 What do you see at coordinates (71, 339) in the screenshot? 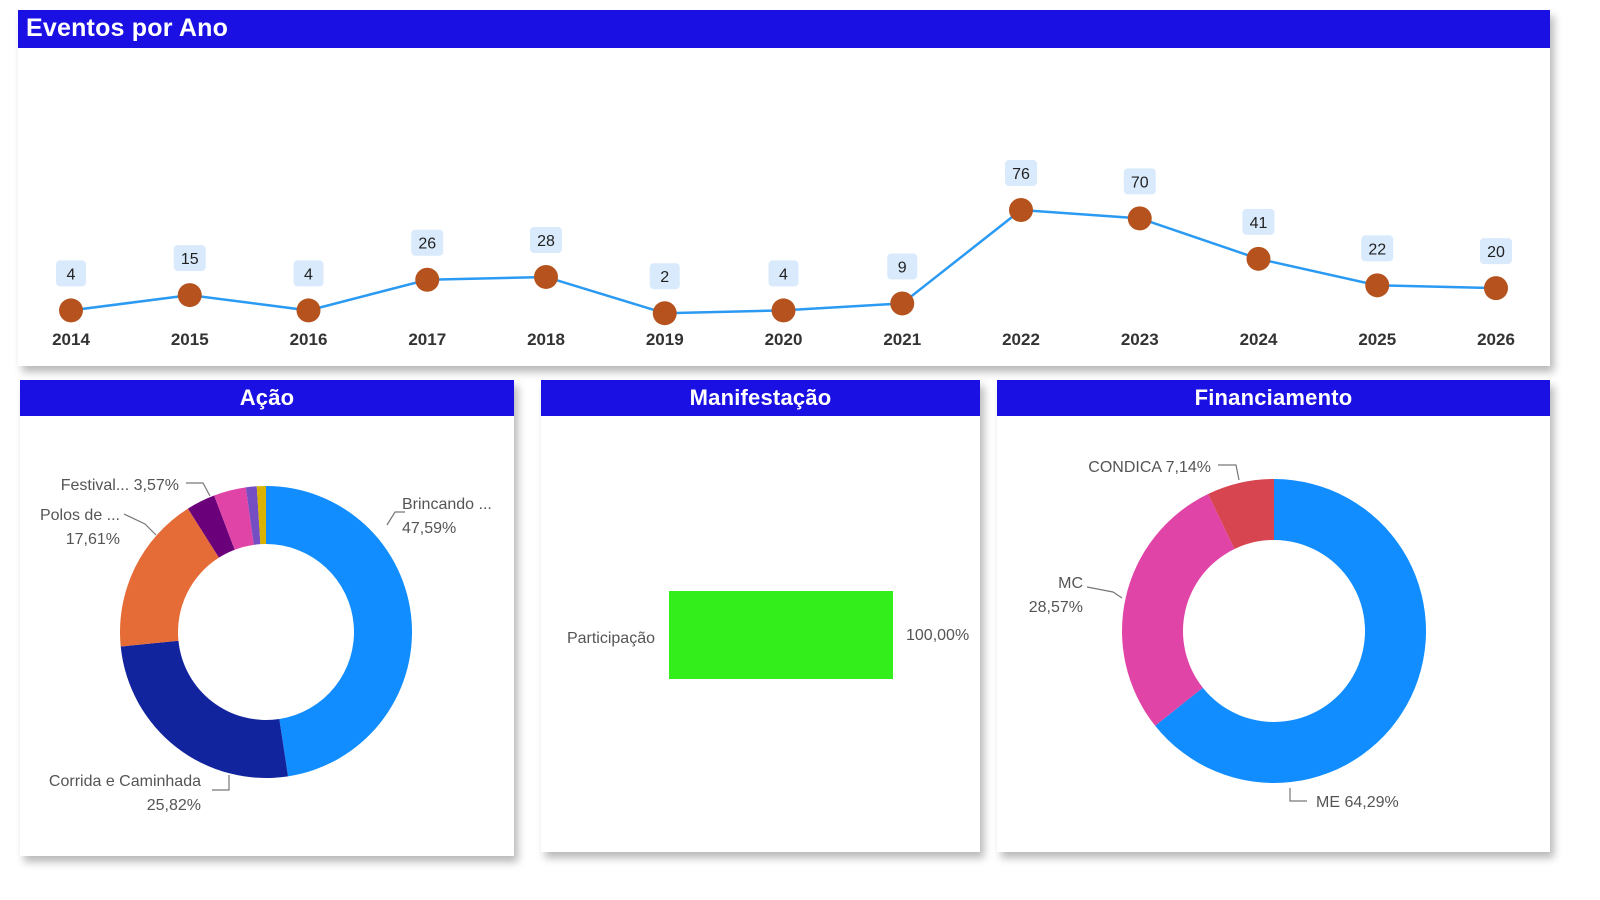
I see `x-tick-2014: 2014` at bounding box center [71, 339].